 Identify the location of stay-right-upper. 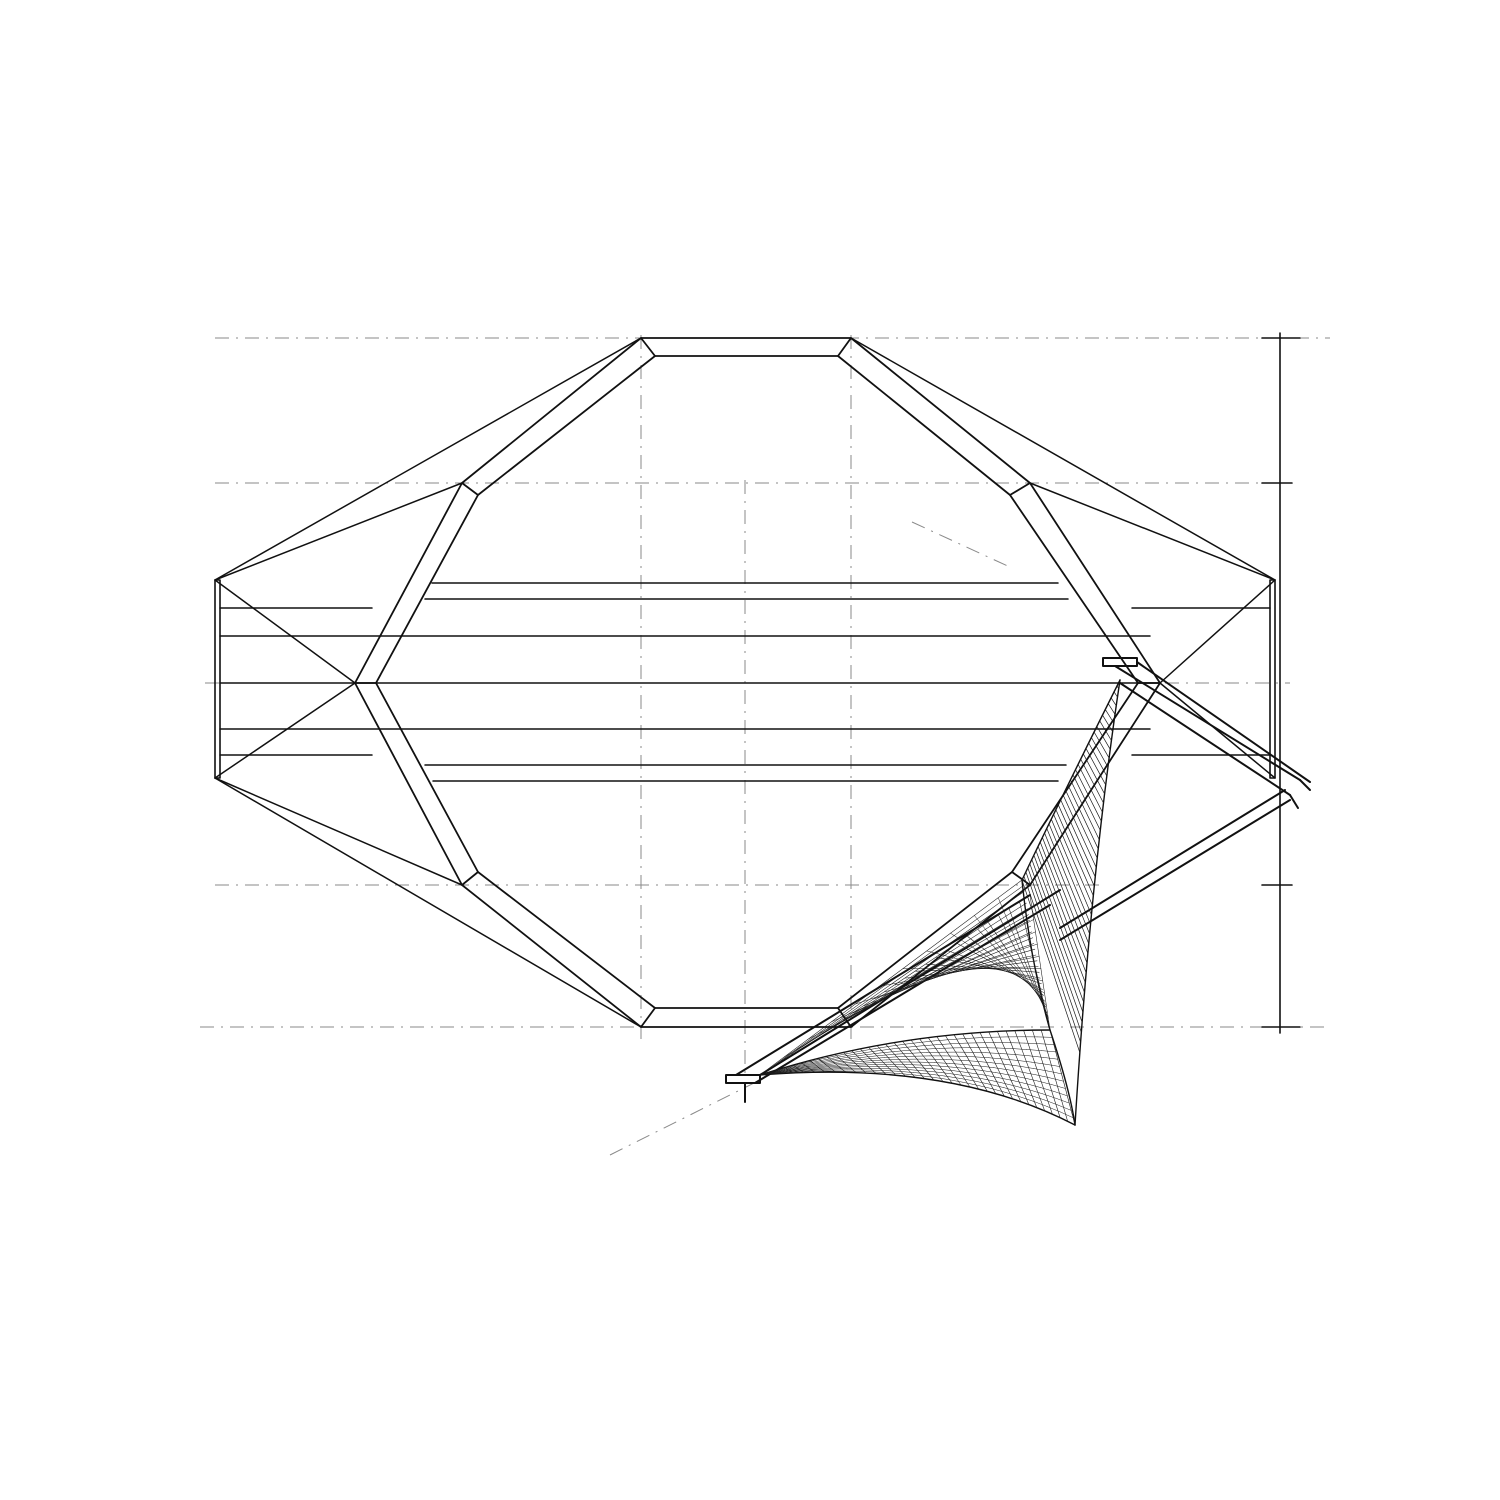
(1152, 531).